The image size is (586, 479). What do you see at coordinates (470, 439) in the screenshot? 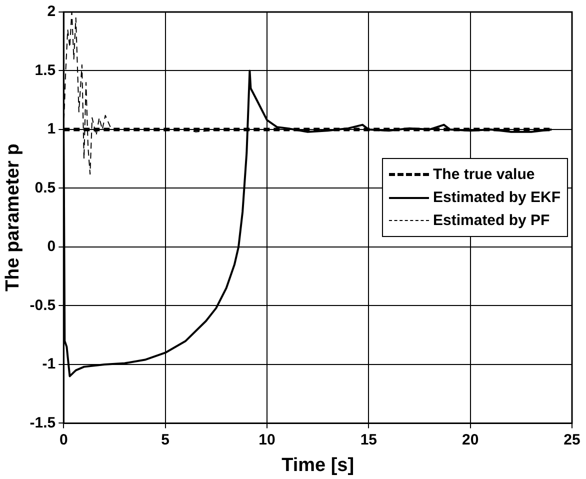
I see `x-tick-label: 20` at bounding box center [470, 439].